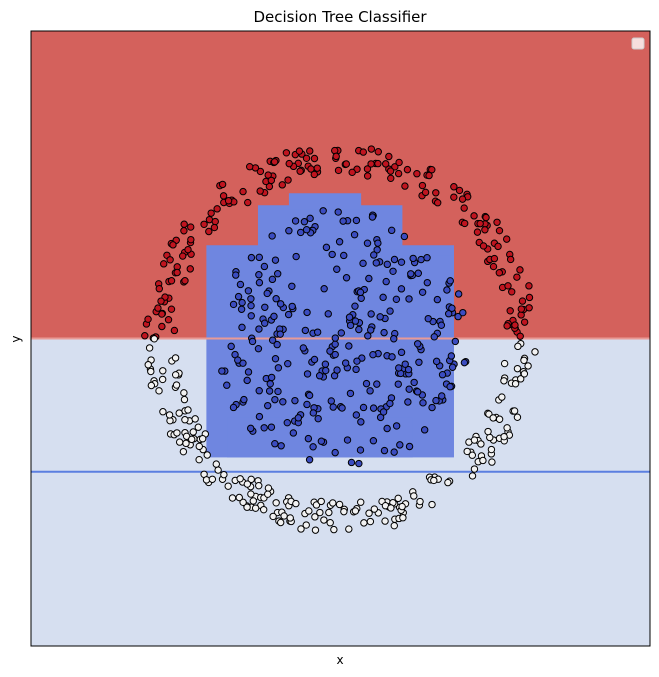 Image resolution: width=659 pixels, height=677 pixels. Describe the element at coordinates (638, 43) in the screenshot. I see `legend-box` at that location.